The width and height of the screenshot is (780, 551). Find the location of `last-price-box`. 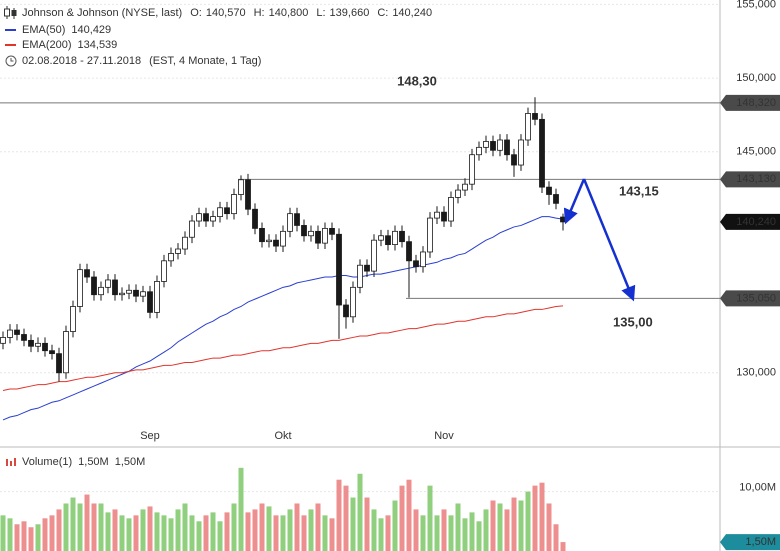

last-price-box is located at coordinates (750, 221).